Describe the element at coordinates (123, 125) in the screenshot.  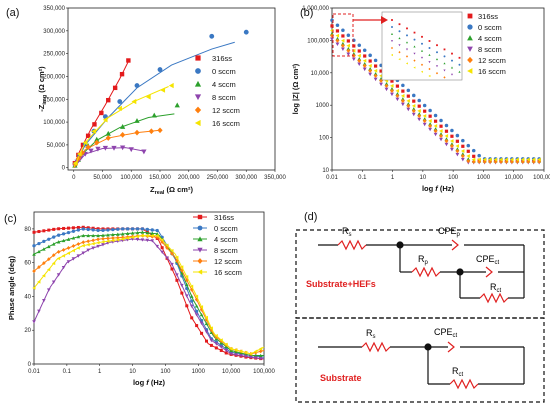
I see `series-16-sccm` at that location.